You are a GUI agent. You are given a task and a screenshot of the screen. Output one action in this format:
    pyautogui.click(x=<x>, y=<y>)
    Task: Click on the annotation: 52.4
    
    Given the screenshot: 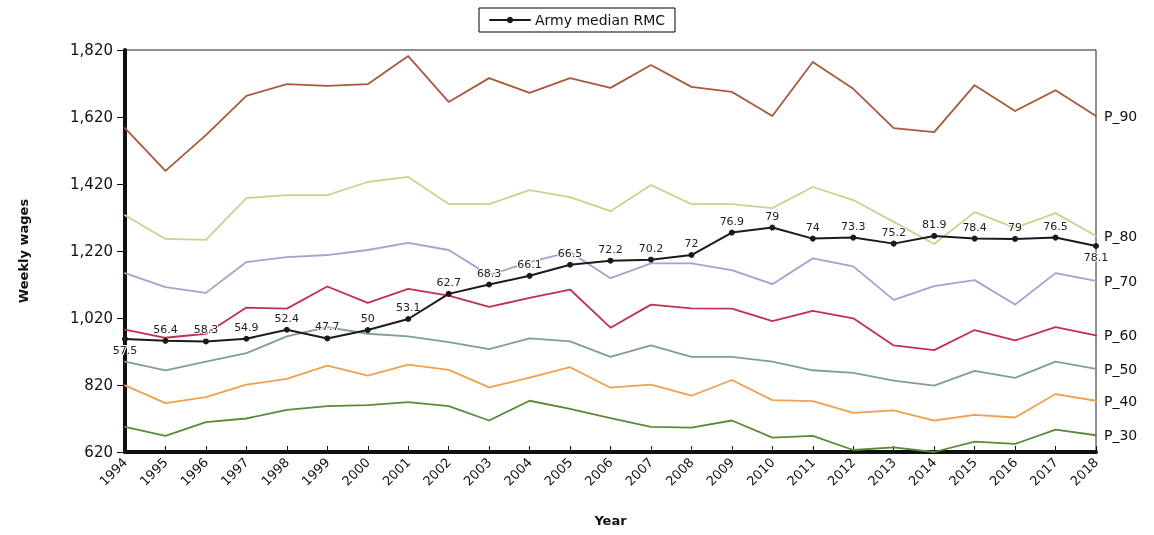 What is the action you would take?
    pyautogui.click(x=287, y=318)
    